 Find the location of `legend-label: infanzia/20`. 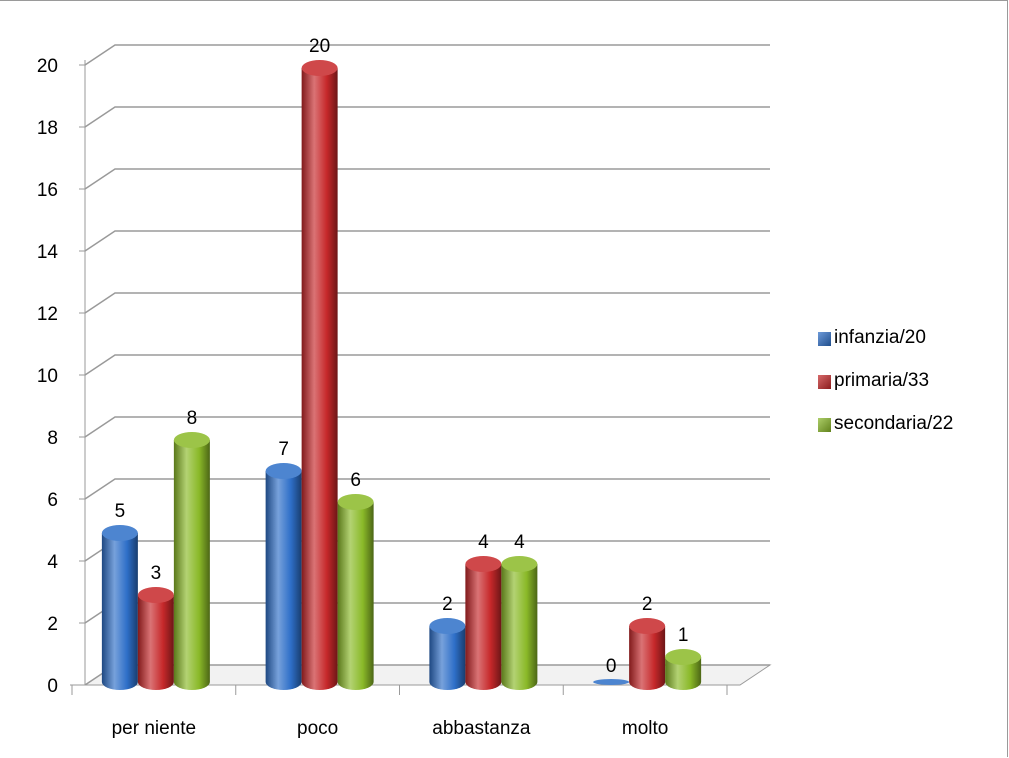

legend-label: infanzia/20 is located at coordinates (880, 337).